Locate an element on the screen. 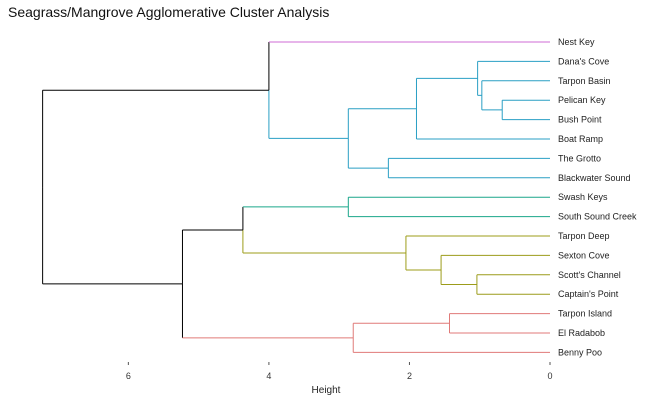  leaf-label: Captain's Point is located at coordinates (588, 294).